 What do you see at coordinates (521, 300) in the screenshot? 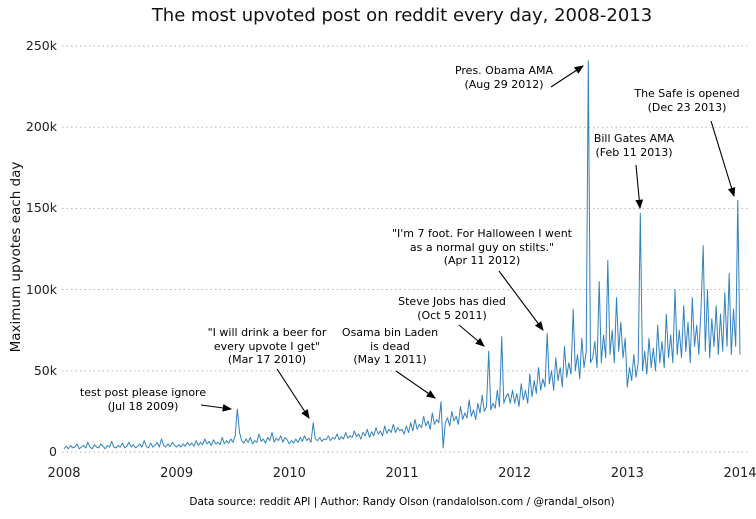
I see `annotation-arrow-stilts` at bounding box center [521, 300].